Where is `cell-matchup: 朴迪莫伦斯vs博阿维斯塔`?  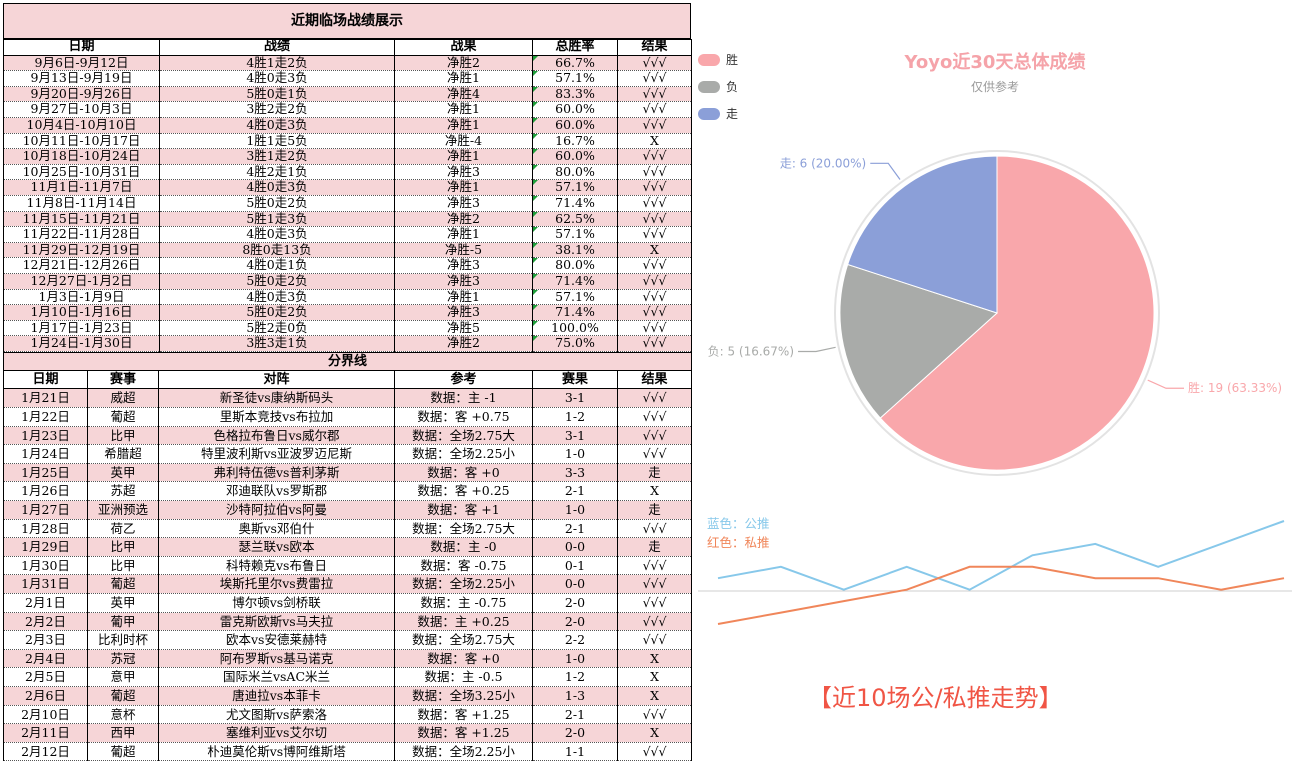
cell-matchup: 朴迪莫伦斯vs博阿维斯塔 is located at coordinates (276, 751).